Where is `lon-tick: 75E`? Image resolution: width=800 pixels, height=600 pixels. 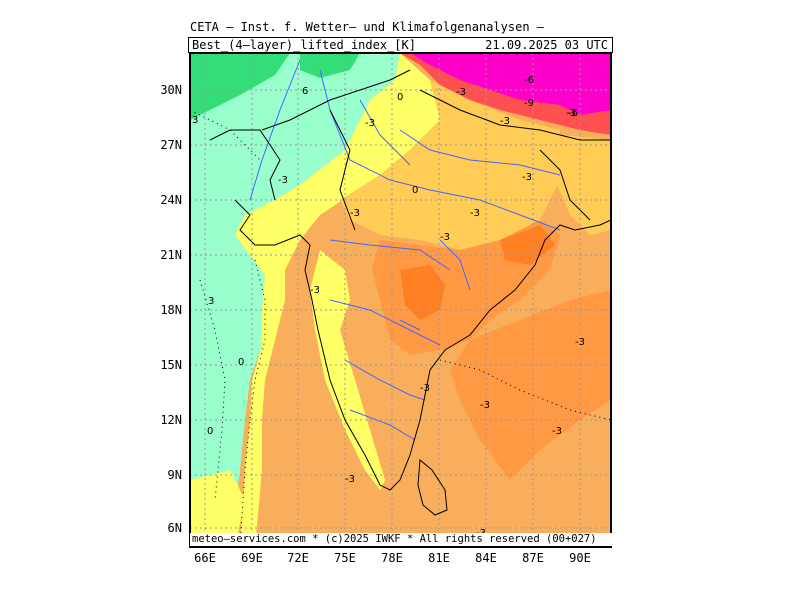
lon-tick: 75E is located at coordinates (345, 558).